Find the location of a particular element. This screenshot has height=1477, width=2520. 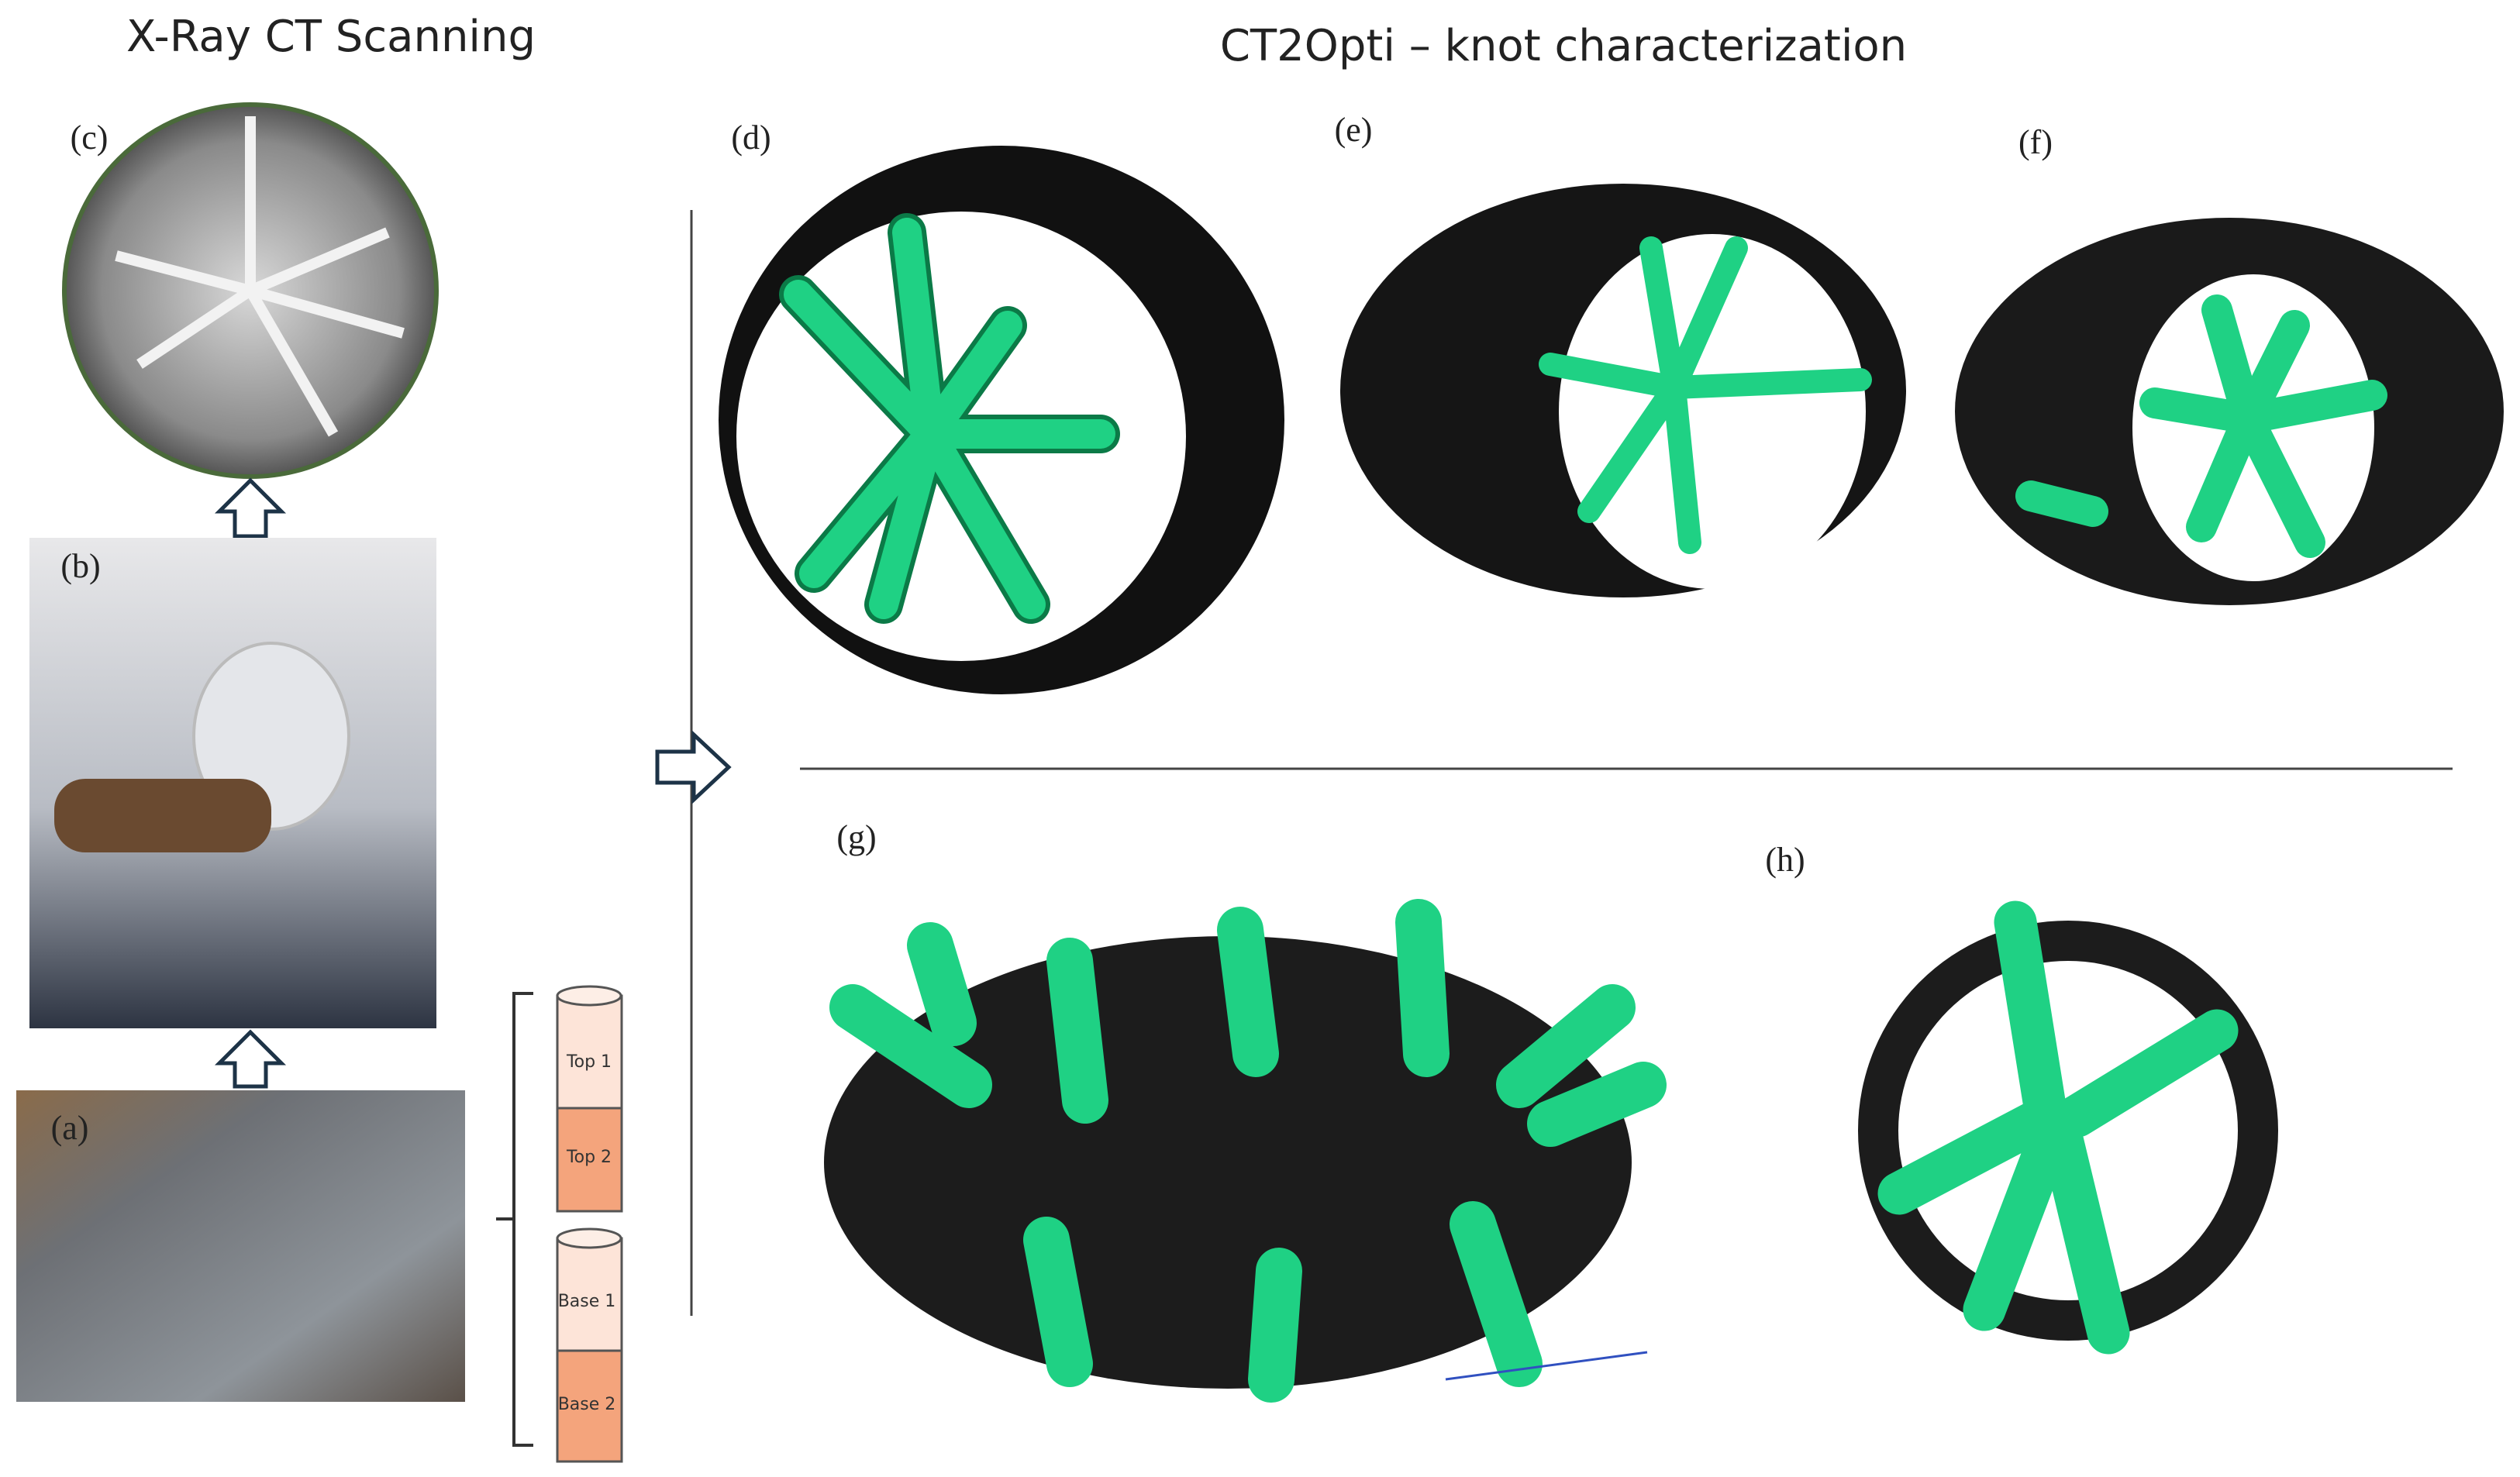

log is located at coordinates (163, 815).